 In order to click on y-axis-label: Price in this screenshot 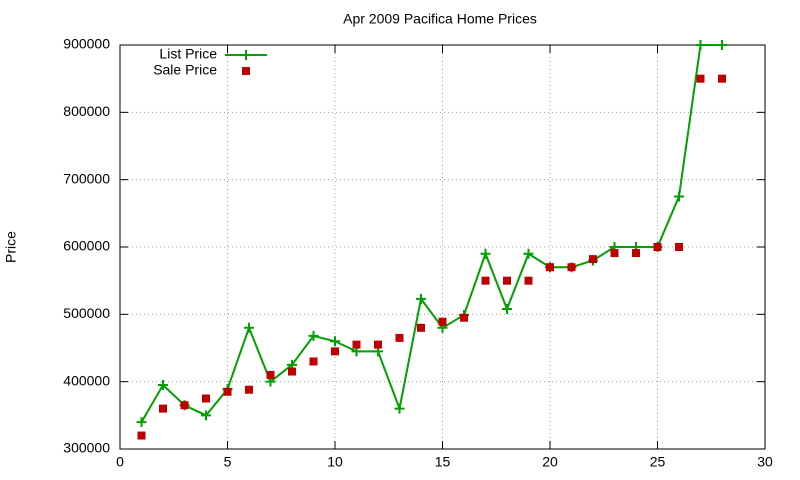, I will do `click(11, 247)`.